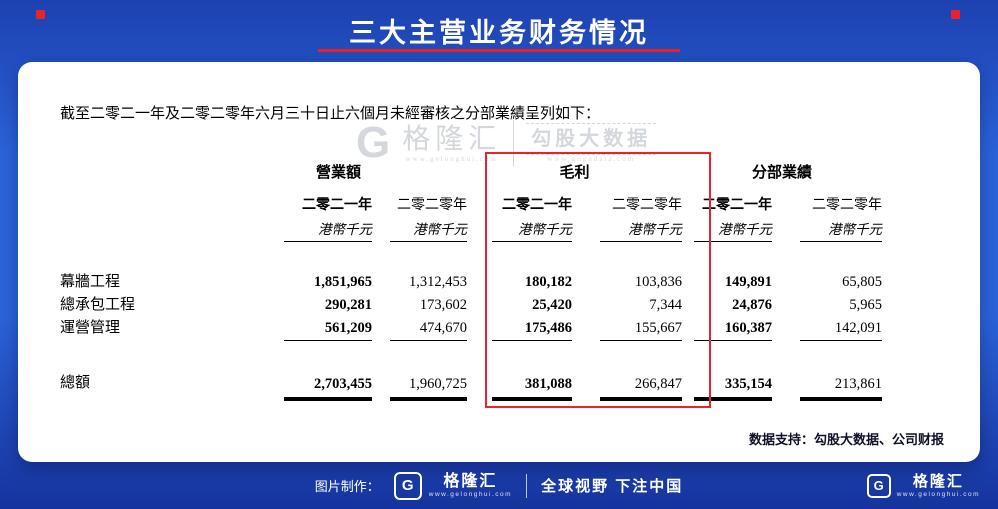 The height and width of the screenshot is (509, 998). What do you see at coordinates (733, 386) in the screenshot?
I see `total-cell: 335,154` at bounding box center [733, 386].